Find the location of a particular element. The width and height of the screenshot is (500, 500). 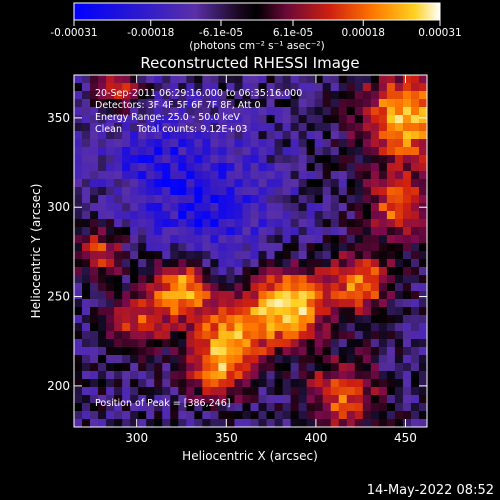

annotation-line-3: Energy Range: 25.0 - 50.0 keV is located at coordinates (167, 117).